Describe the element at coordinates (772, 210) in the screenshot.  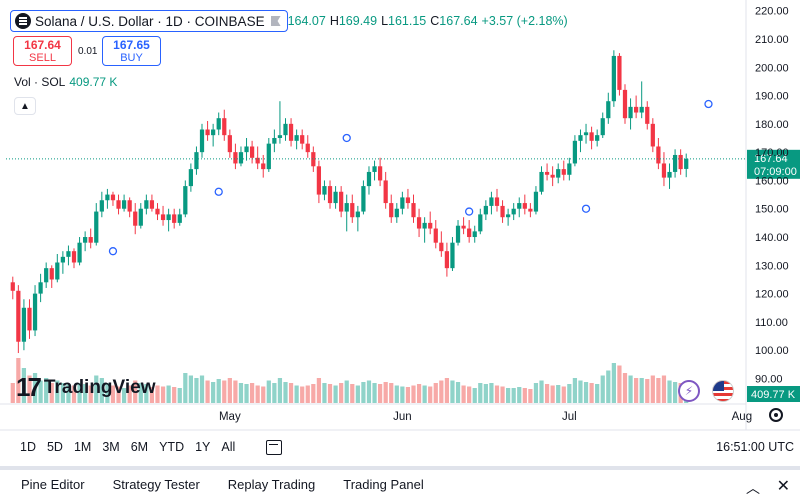
I see `price-tick-label: 150.00` at that location.